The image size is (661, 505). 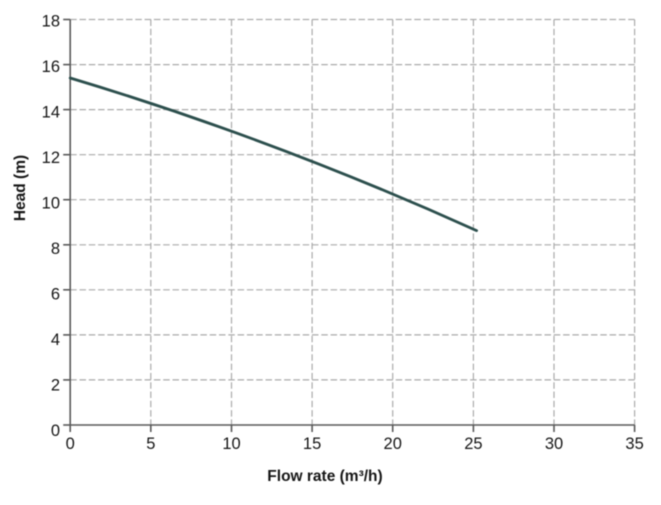 I want to click on svg-text: Head (m), so click(x=20, y=188).